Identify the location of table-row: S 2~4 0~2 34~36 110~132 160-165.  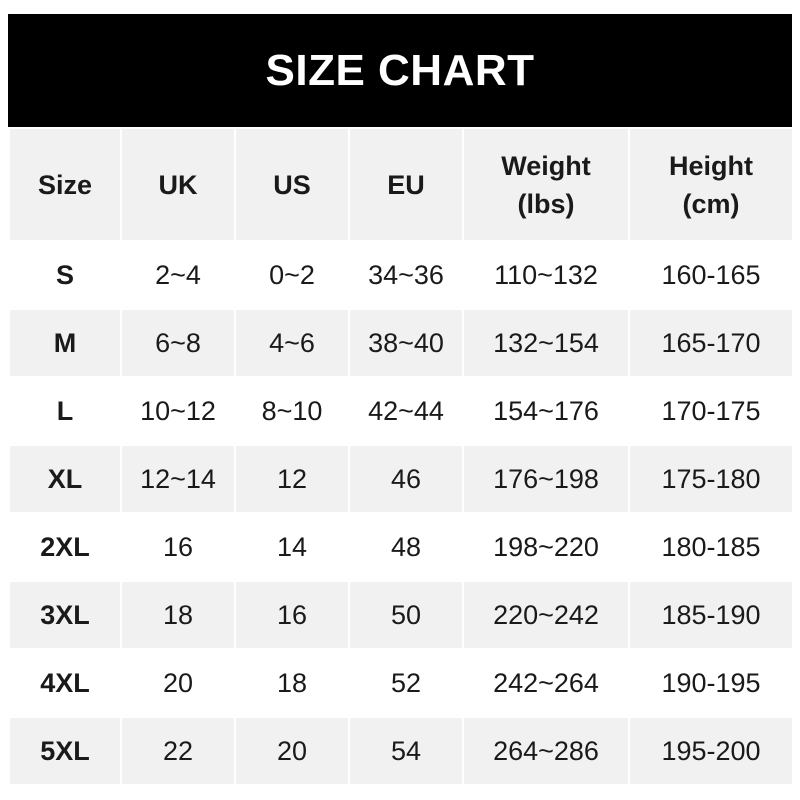
(401, 275).